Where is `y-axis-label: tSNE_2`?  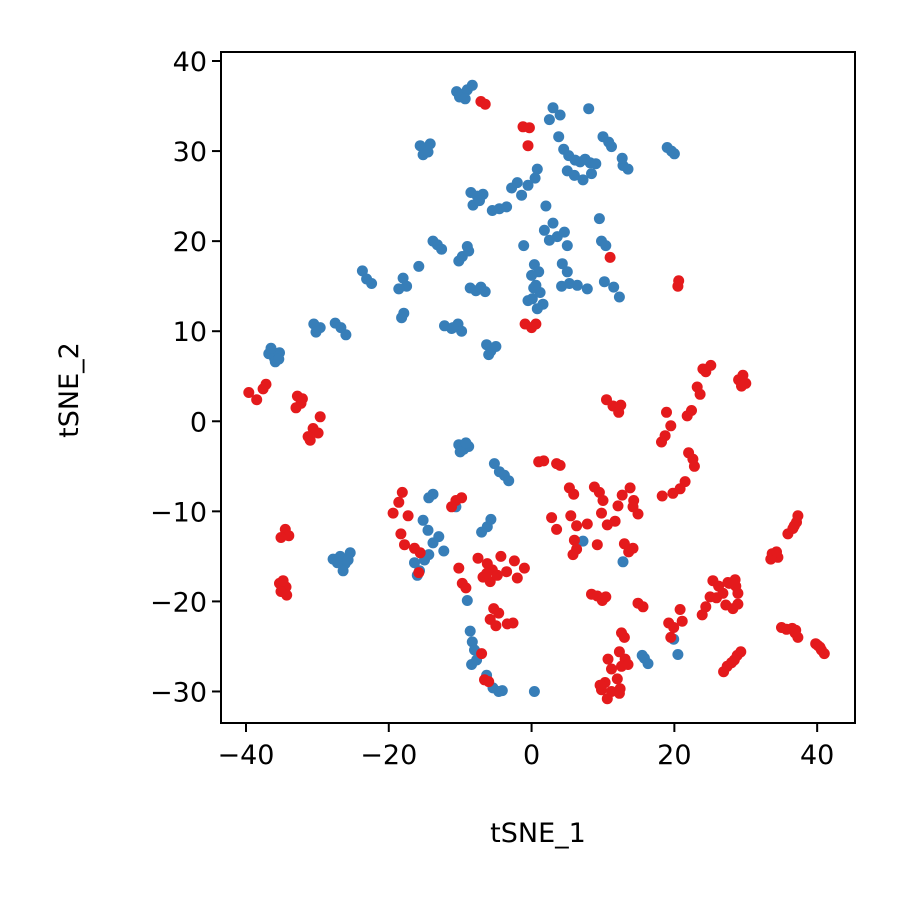
y-axis-label: tSNE_2 is located at coordinates (69, 390).